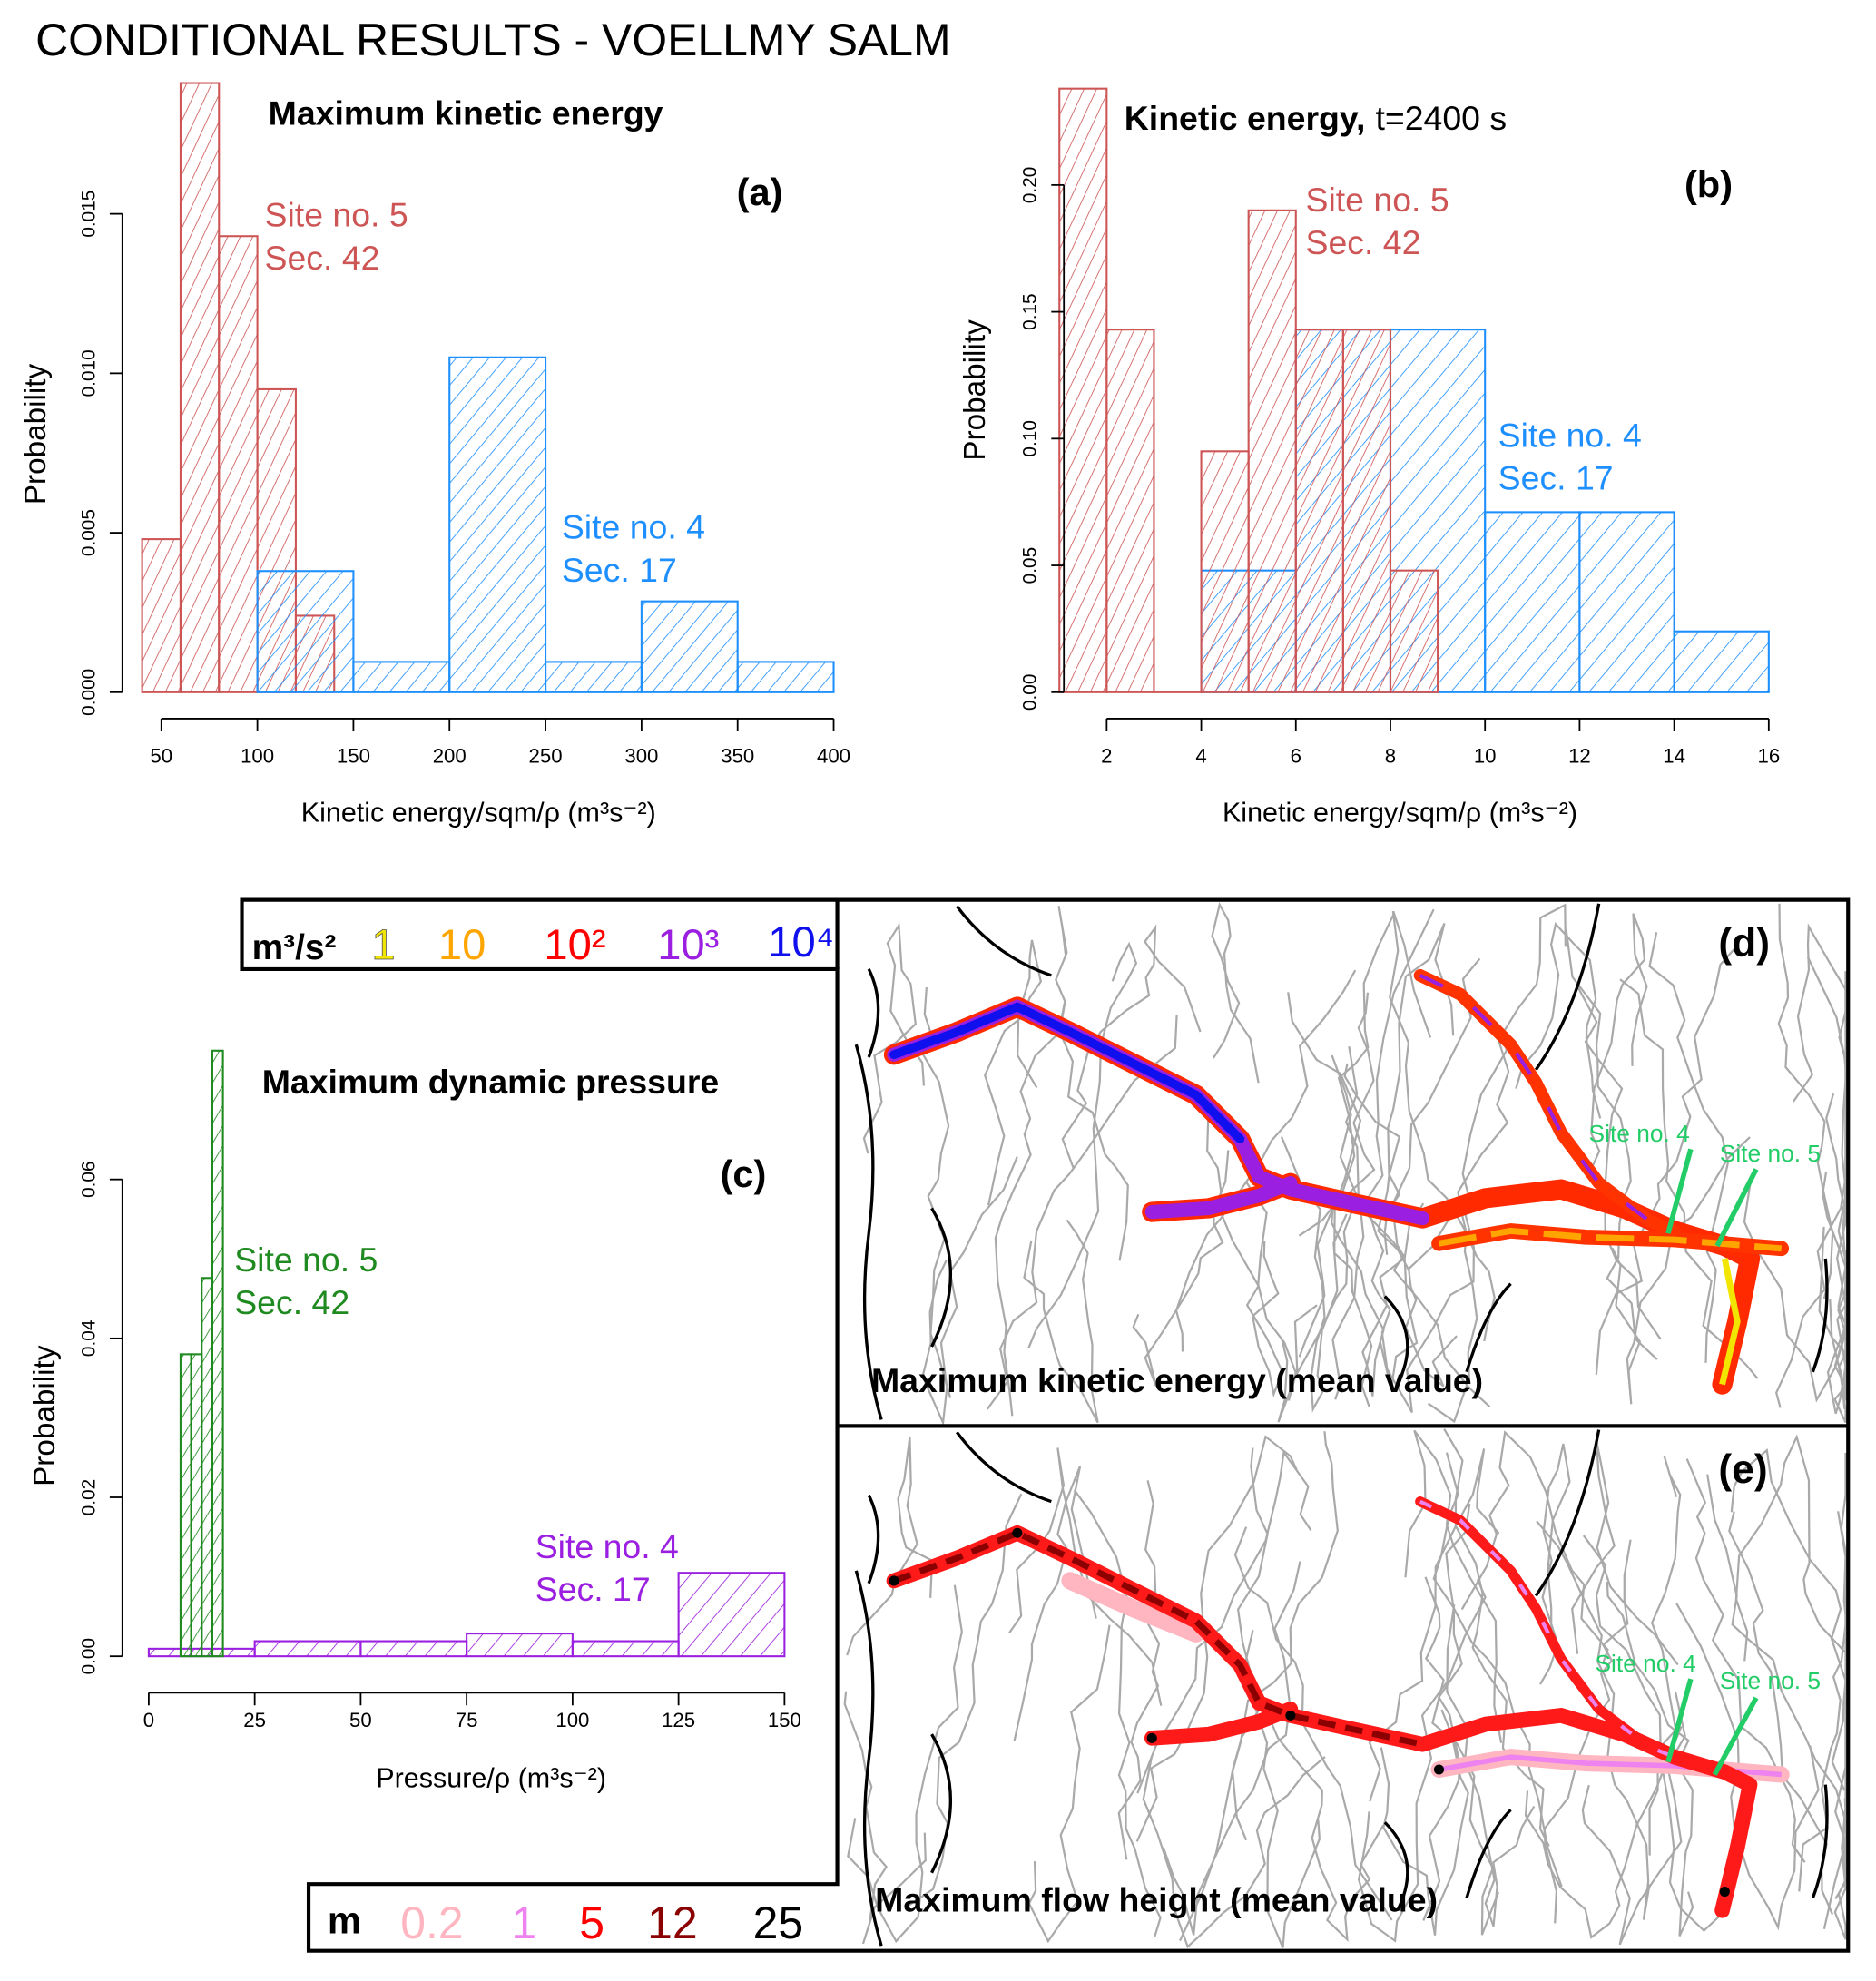 Image resolution: width=1876 pixels, height=1981 pixels. I want to click on x-tick-label: 75, so click(467, 1720).